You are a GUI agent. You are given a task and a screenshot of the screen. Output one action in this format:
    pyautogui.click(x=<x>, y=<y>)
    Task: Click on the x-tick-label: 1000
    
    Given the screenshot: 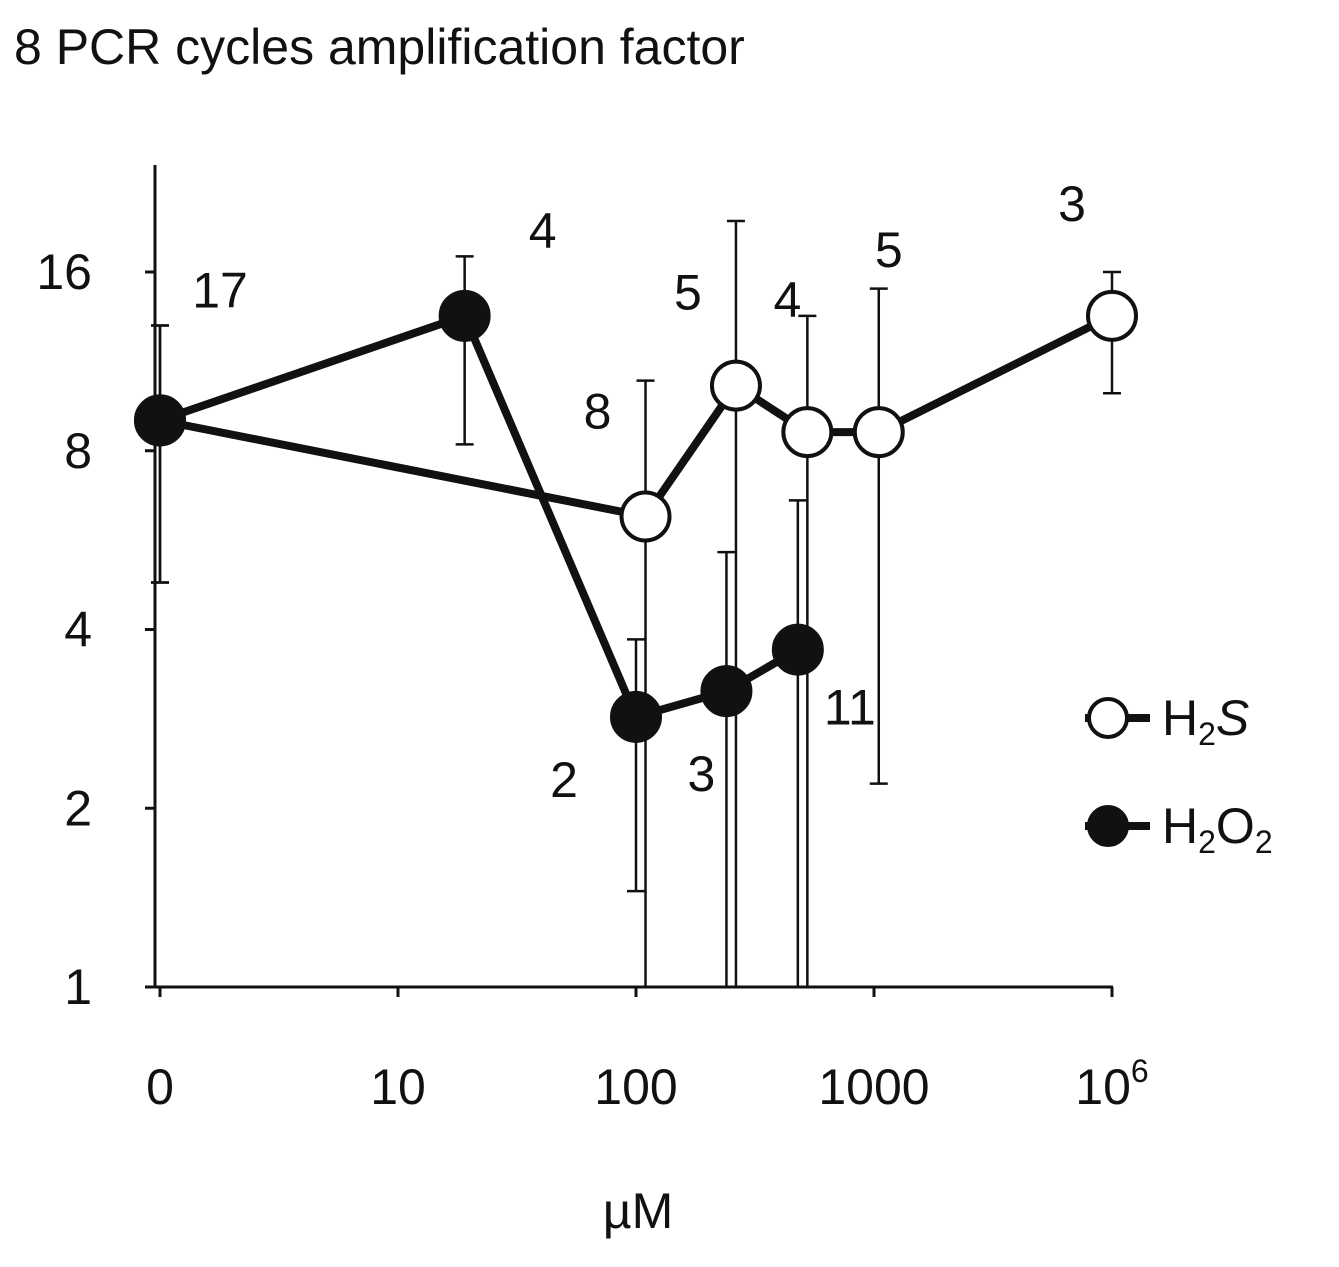 What is the action you would take?
    pyautogui.click(x=873, y=1087)
    